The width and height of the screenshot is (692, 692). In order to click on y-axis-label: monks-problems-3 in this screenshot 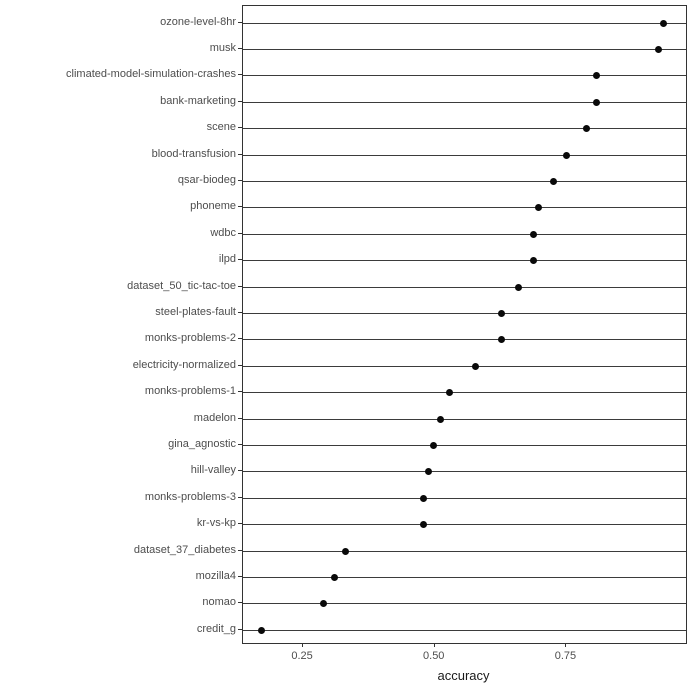, I will do `click(190, 496)`.